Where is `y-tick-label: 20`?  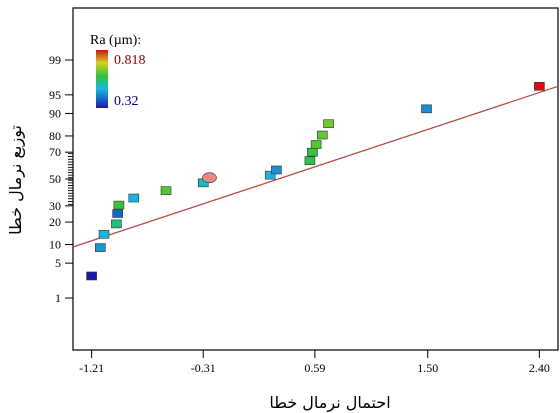
y-tick-label: 20 is located at coordinates (55, 222).